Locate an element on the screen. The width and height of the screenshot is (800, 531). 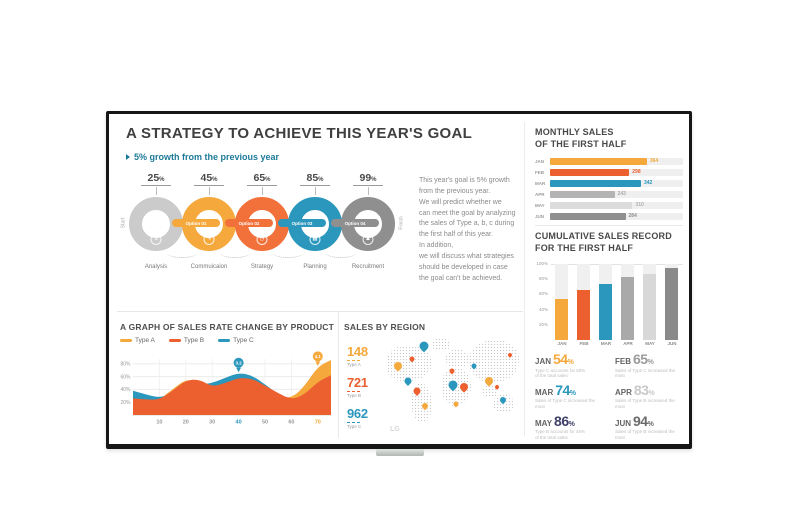
y-tick-label: 40% is located at coordinates (125, 390).